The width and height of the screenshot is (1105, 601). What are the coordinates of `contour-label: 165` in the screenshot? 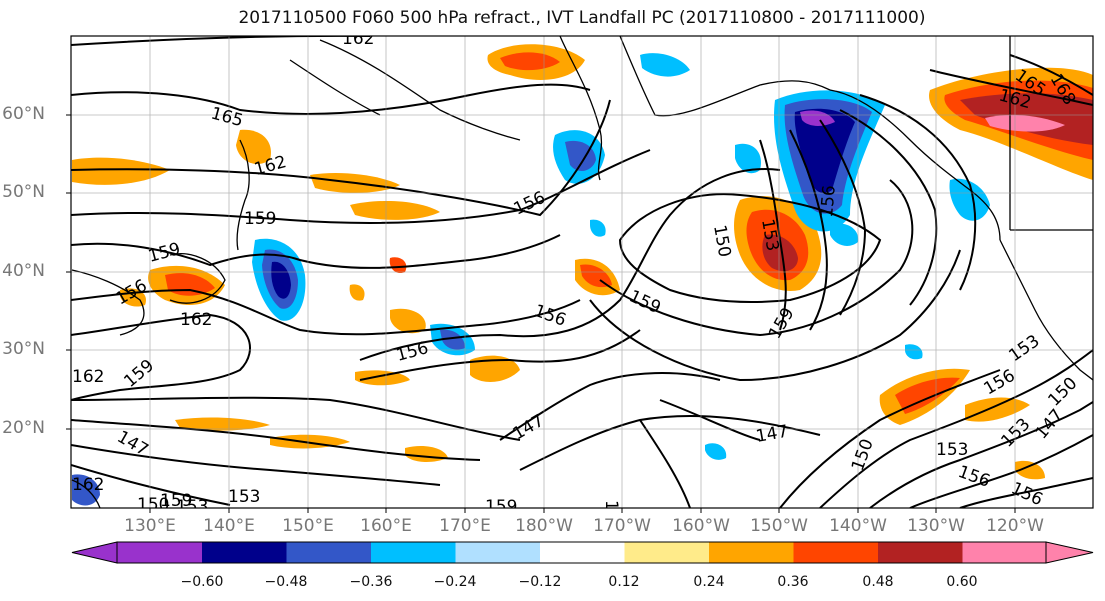 It's located at (227, 118).